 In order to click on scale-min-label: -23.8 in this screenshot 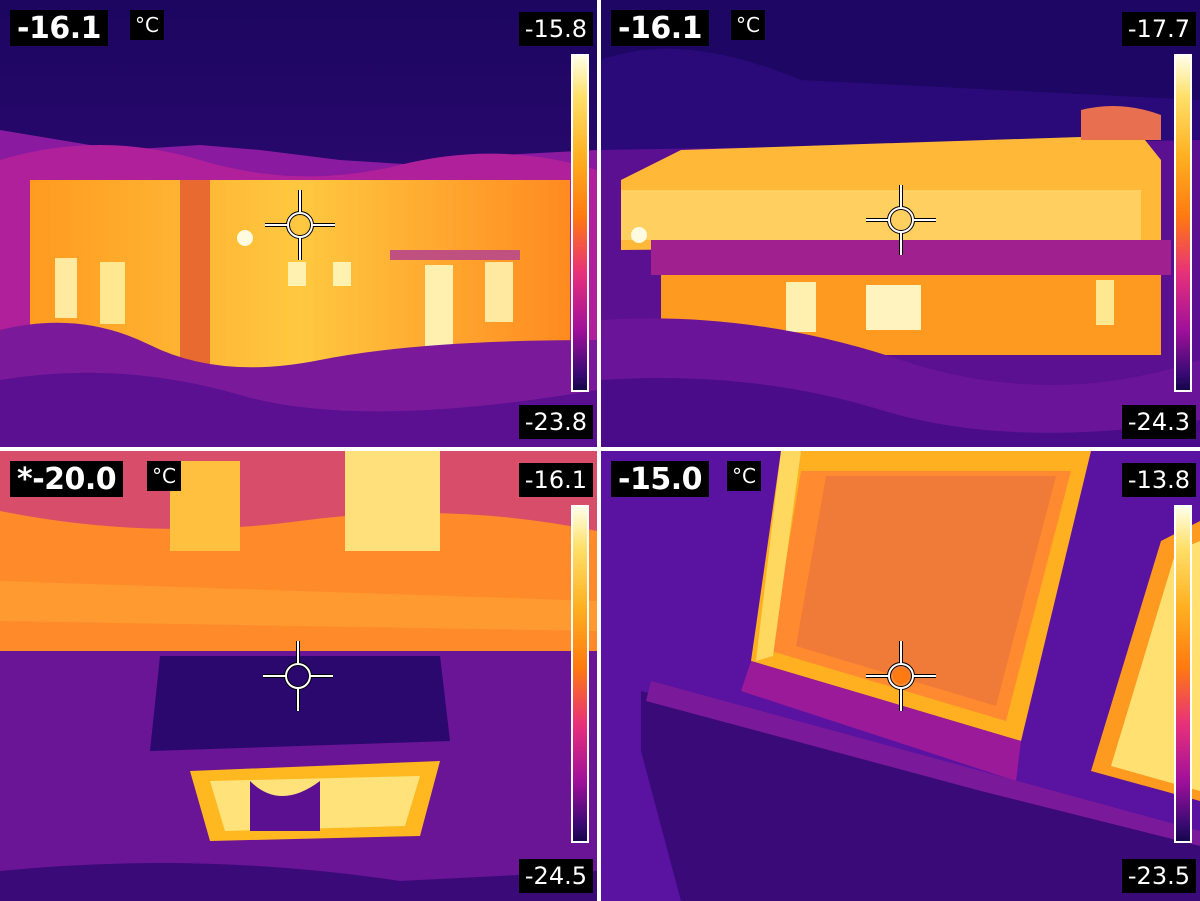, I will do `click(555, 422)`.